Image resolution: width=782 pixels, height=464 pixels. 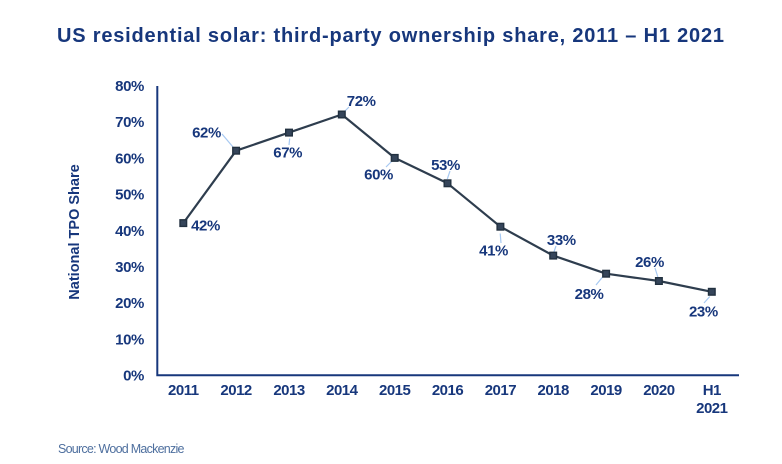 What do you see at coordinates (649, 262) in the screenshot?
I see `svg-text: 26%` at bounding box center [649, 262].